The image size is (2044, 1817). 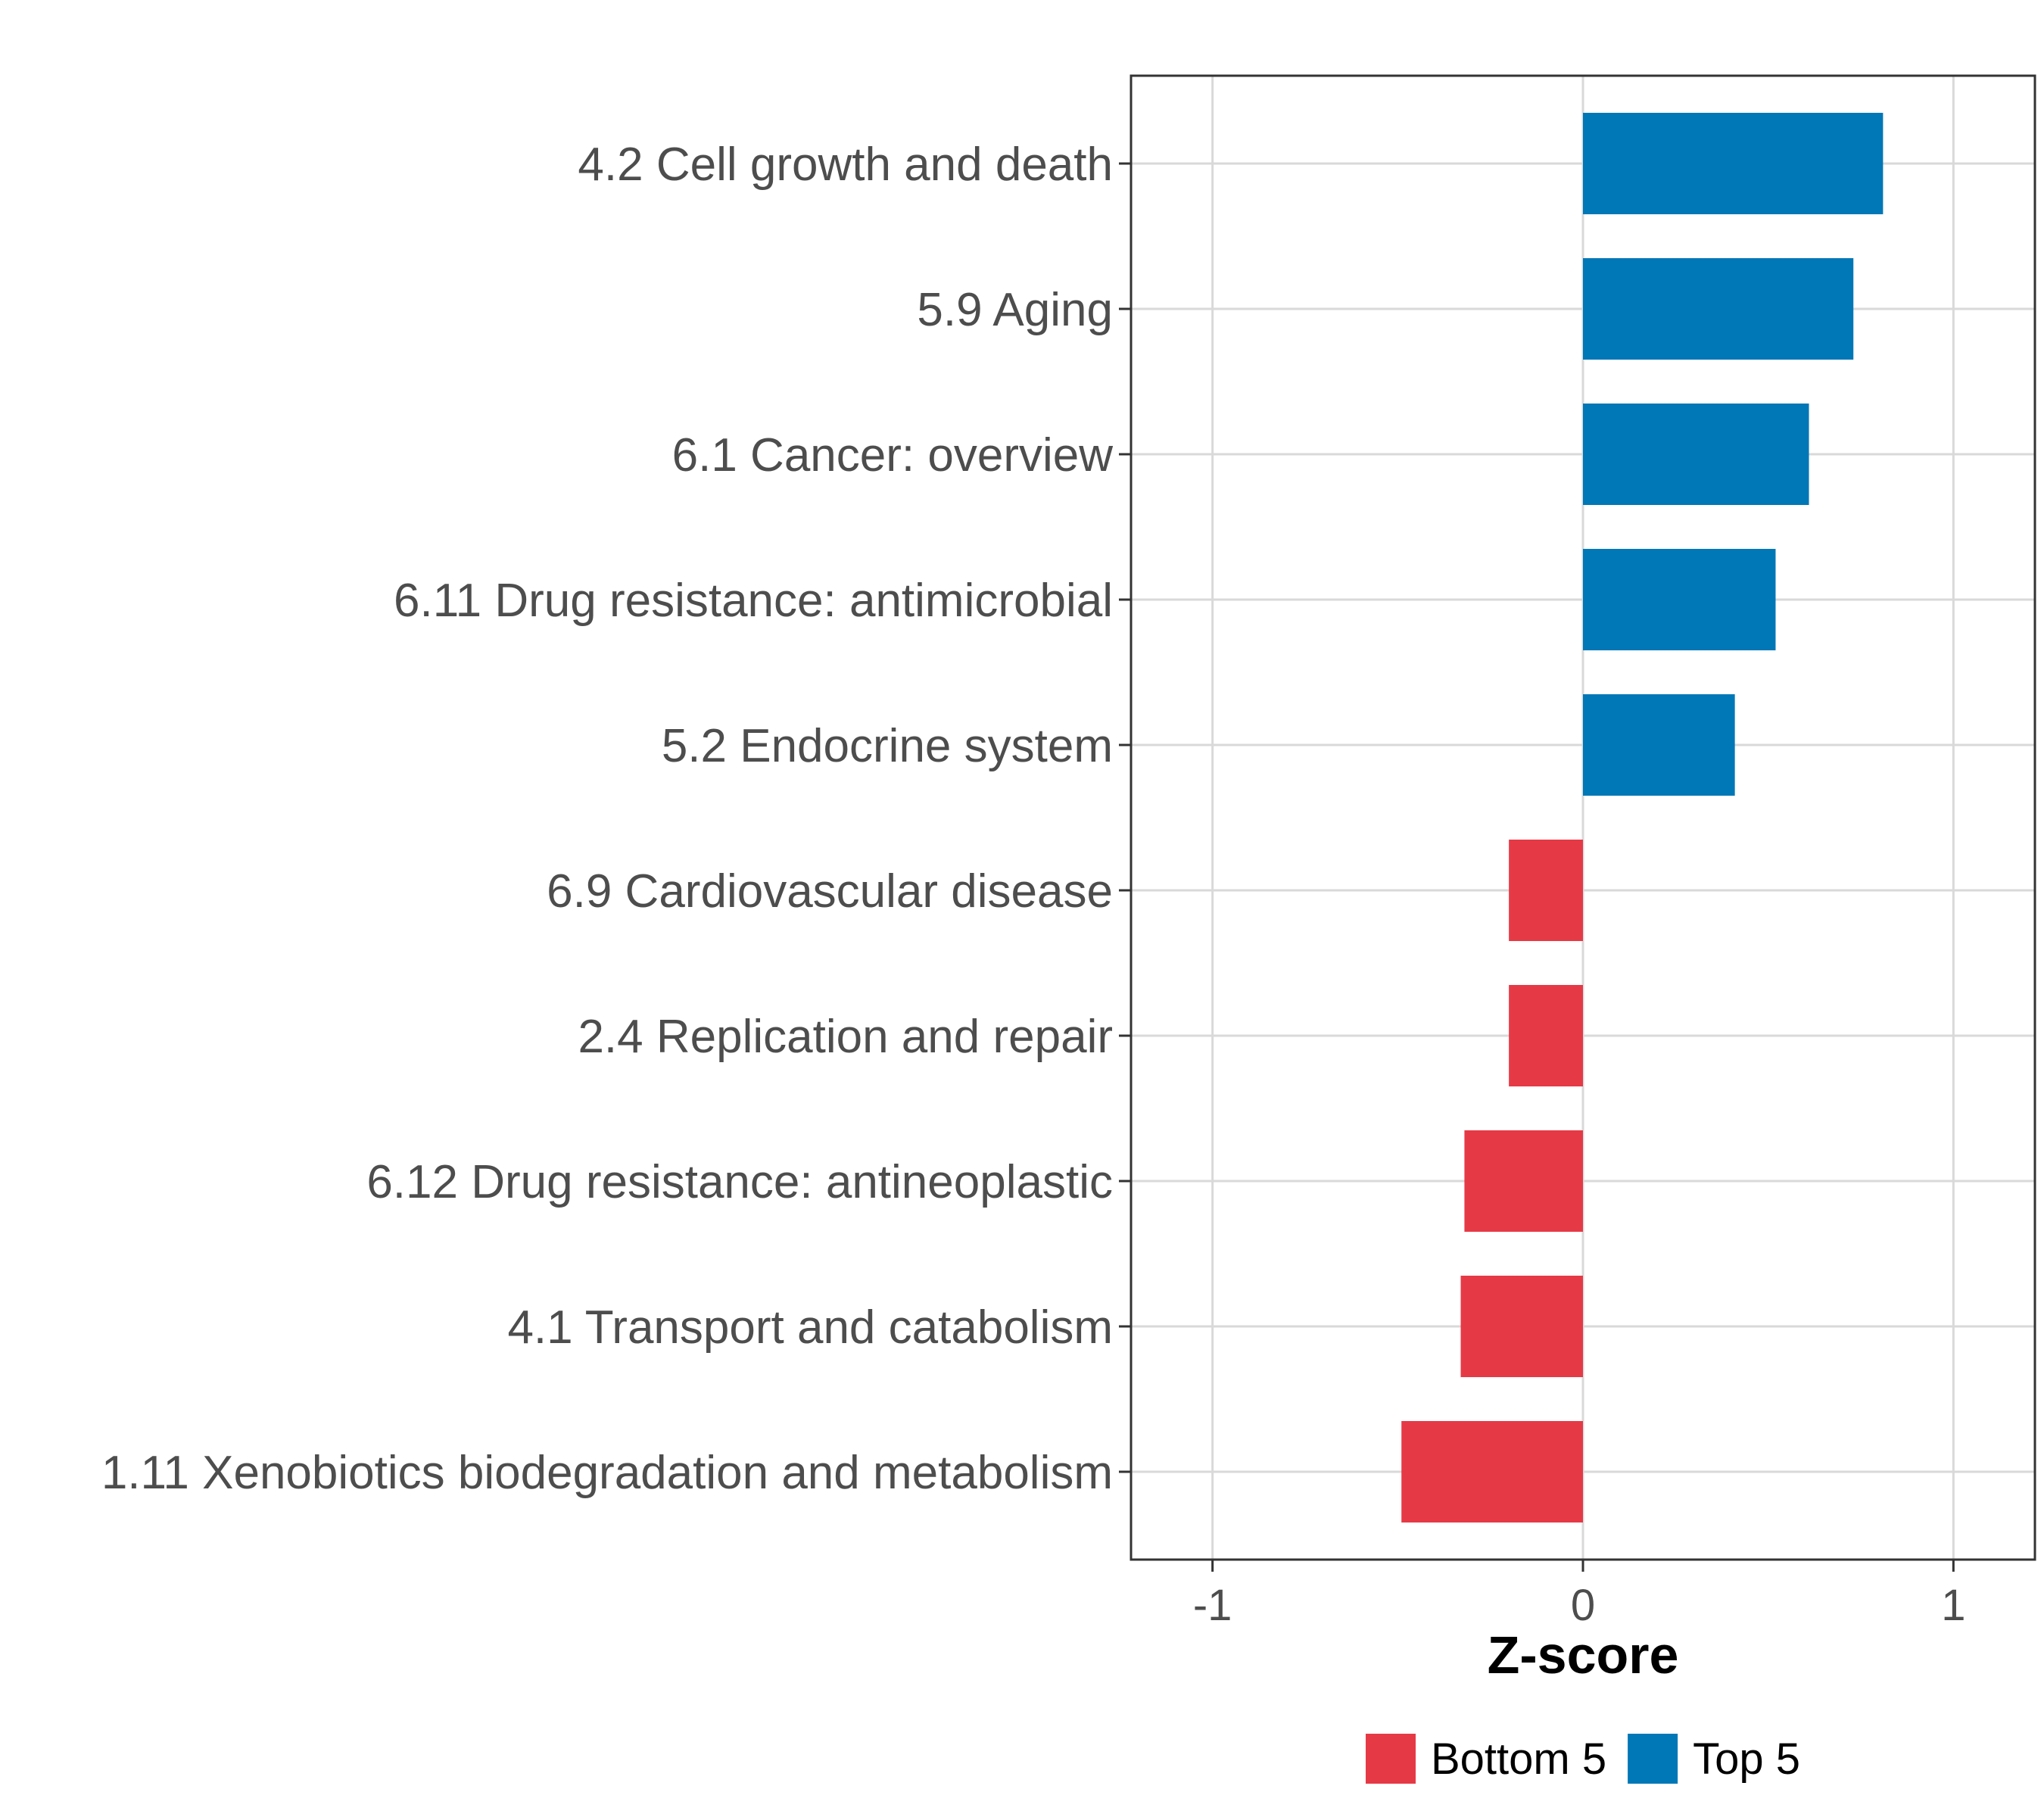 I want to click on legend: Bottom 5 Top 5, so click(x=1582, y=1759).